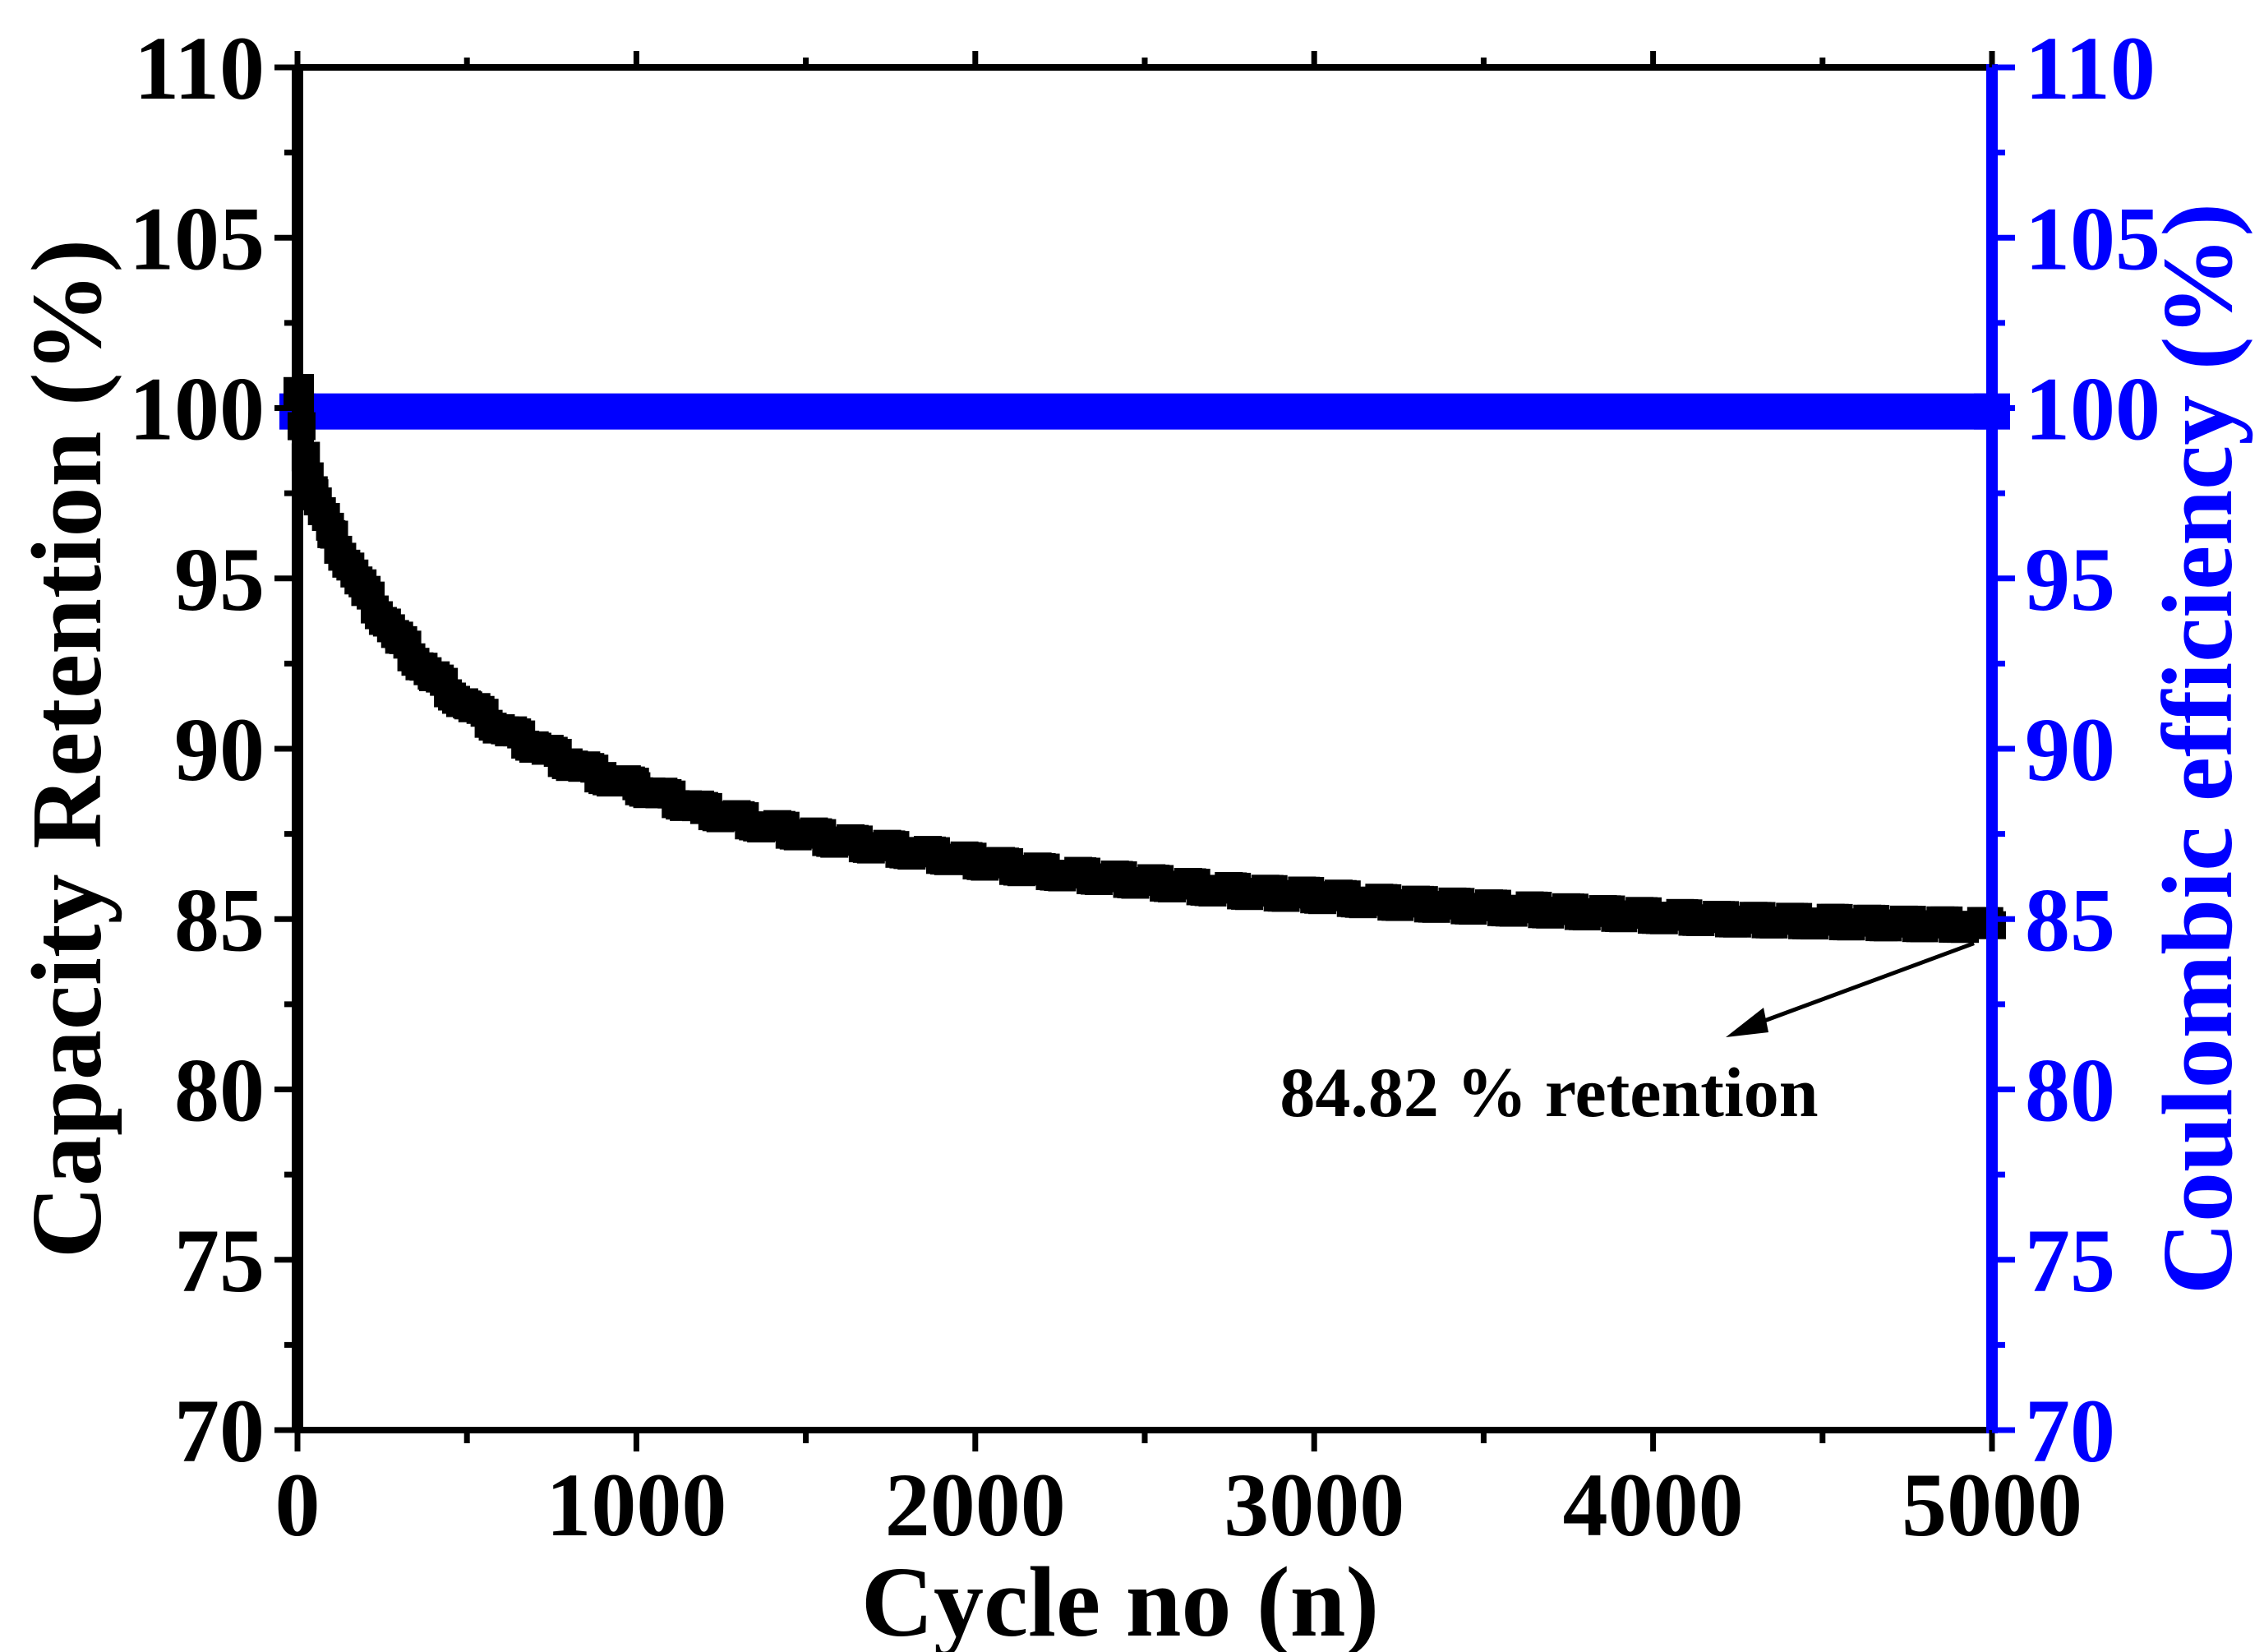 The width and height of the screenshot is (2264, 1652). Describe the element at coordinates (197, 409) in the screenshot. I see `left-y-tick-label: 100` at that location.